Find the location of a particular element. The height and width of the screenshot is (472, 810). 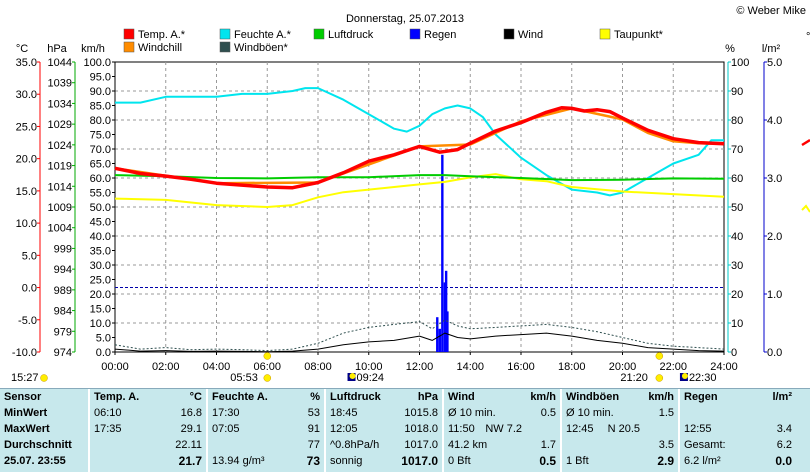

axis-tick-label: 95.0 is located at coordinates (100, 78).